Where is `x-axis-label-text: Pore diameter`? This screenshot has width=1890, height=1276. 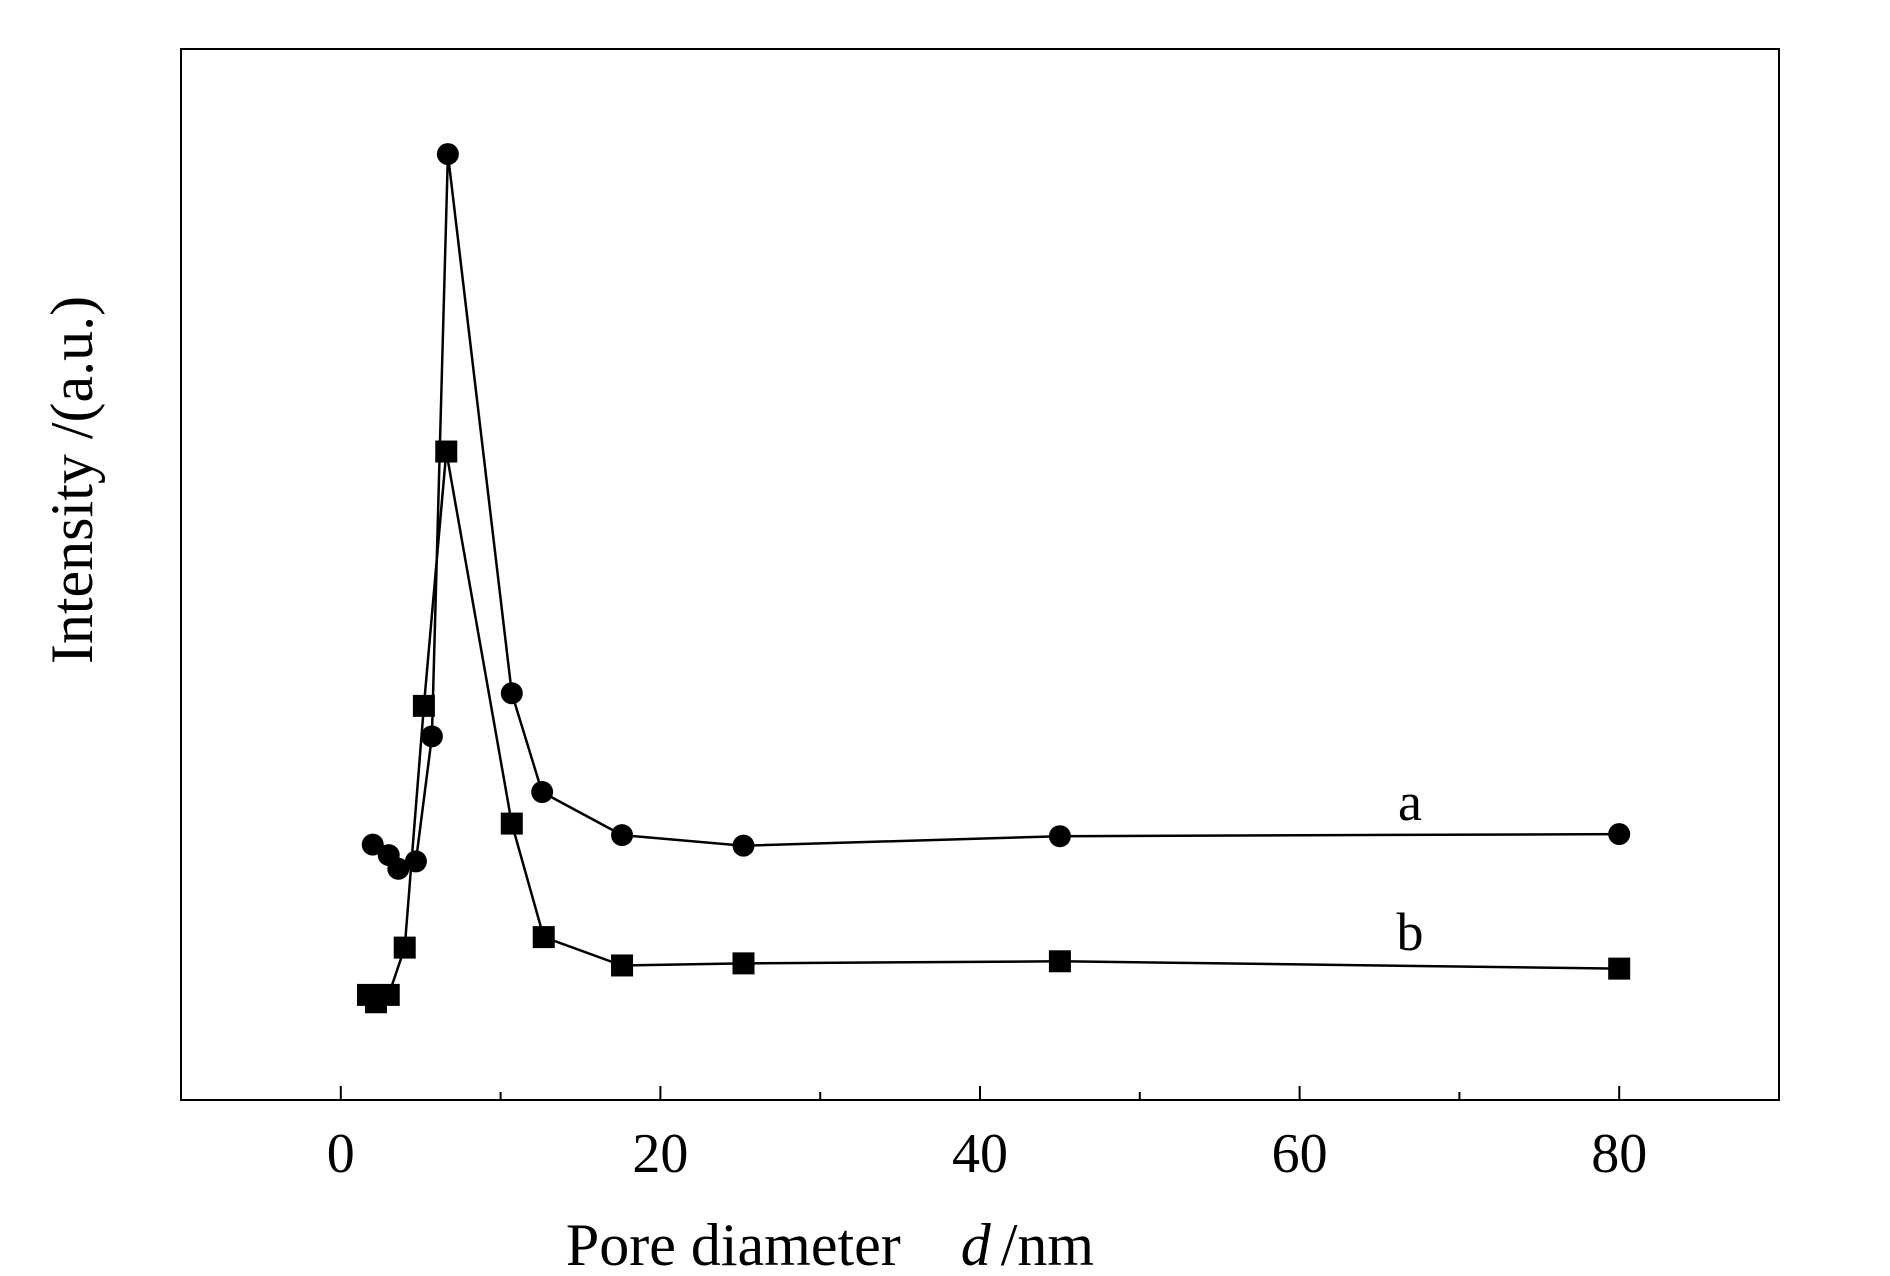
x-axis-label-text: Pore diameter is located at coordinates (733, 1244).